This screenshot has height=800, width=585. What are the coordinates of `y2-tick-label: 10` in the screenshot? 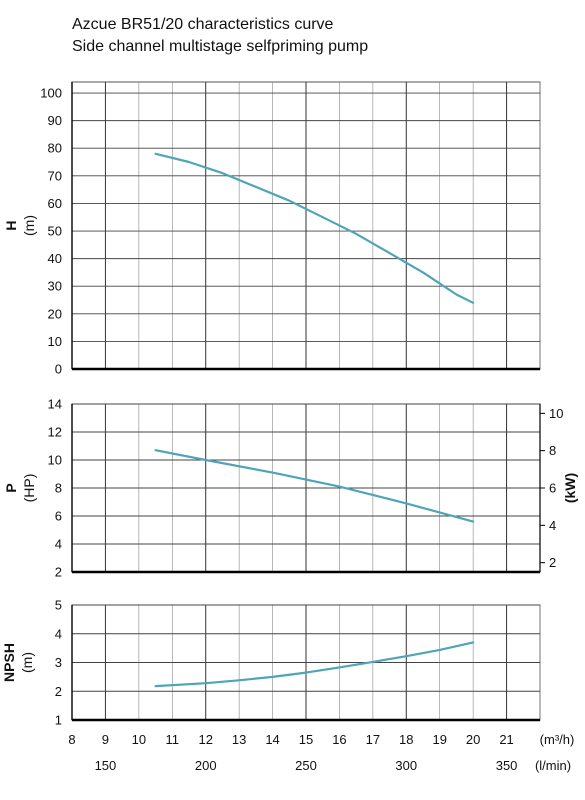 It's located at (556, 413).